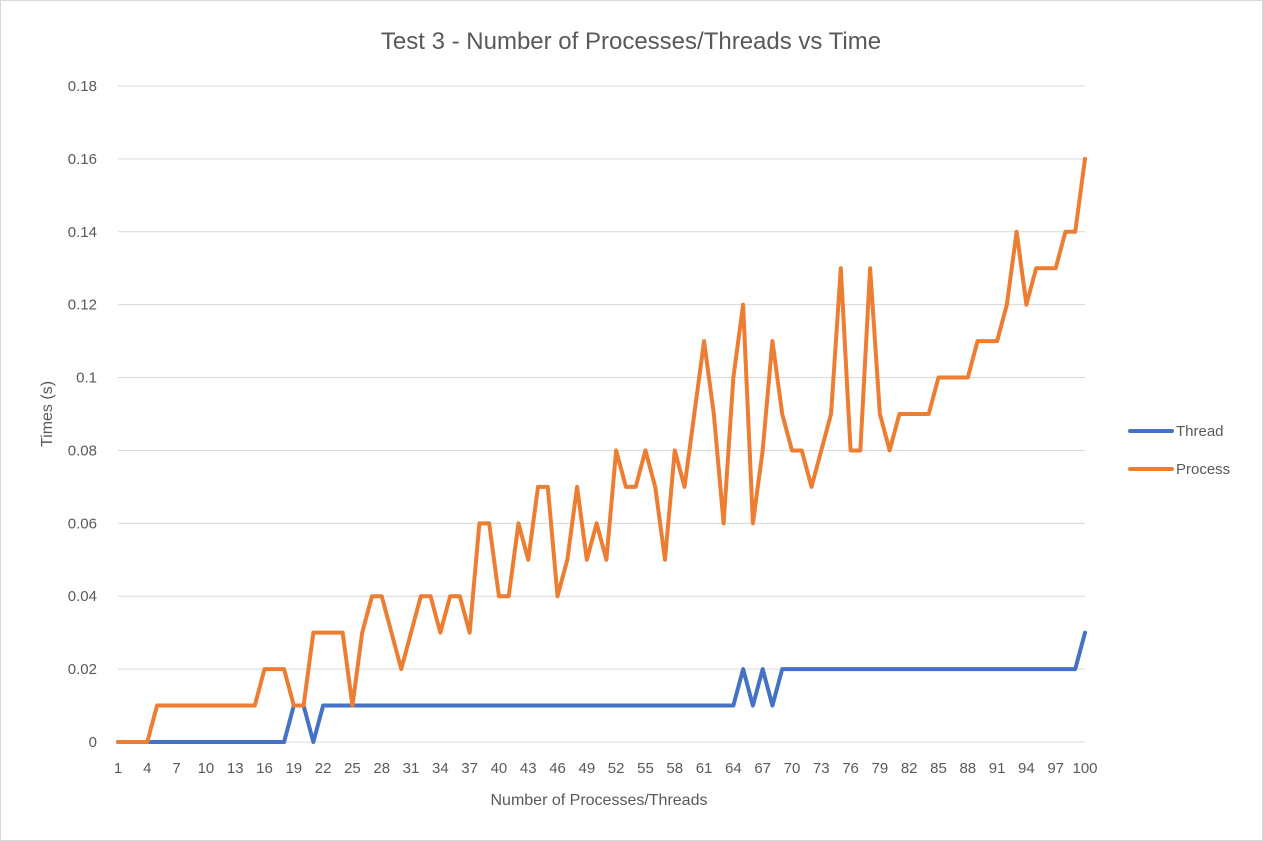  I want to click on x-tick-label: 16, so click(264, 768).